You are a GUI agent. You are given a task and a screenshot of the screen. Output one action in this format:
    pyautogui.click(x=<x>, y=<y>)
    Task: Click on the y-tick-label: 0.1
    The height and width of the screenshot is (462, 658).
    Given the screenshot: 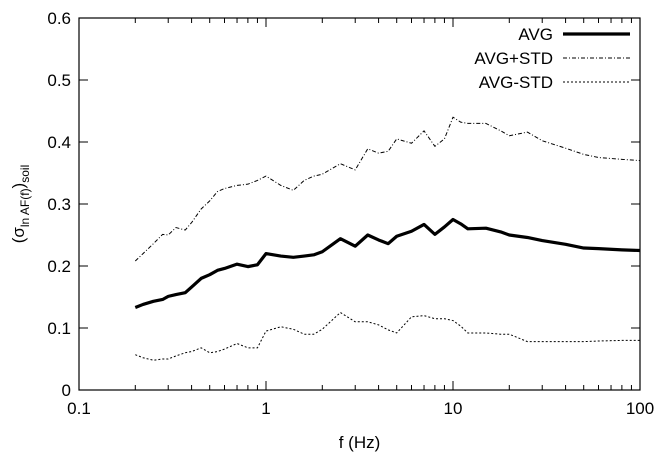 What is the action you would take?
    pyautogui.click(x=59, y=328)
    